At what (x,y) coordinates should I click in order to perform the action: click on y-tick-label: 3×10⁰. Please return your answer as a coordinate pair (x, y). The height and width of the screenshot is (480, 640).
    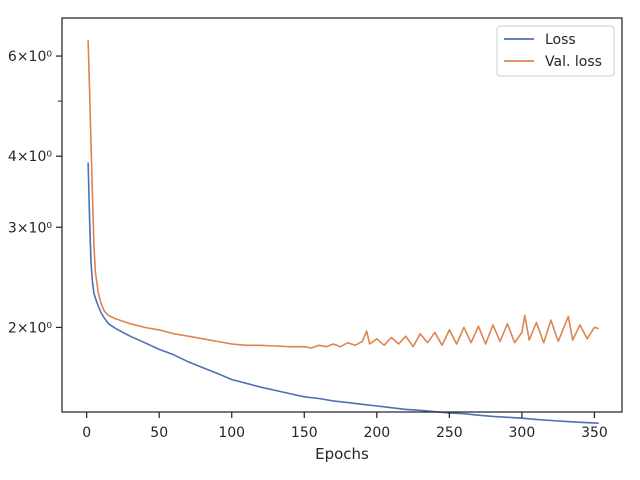
    Looking at the image, I should click on (30, 228).